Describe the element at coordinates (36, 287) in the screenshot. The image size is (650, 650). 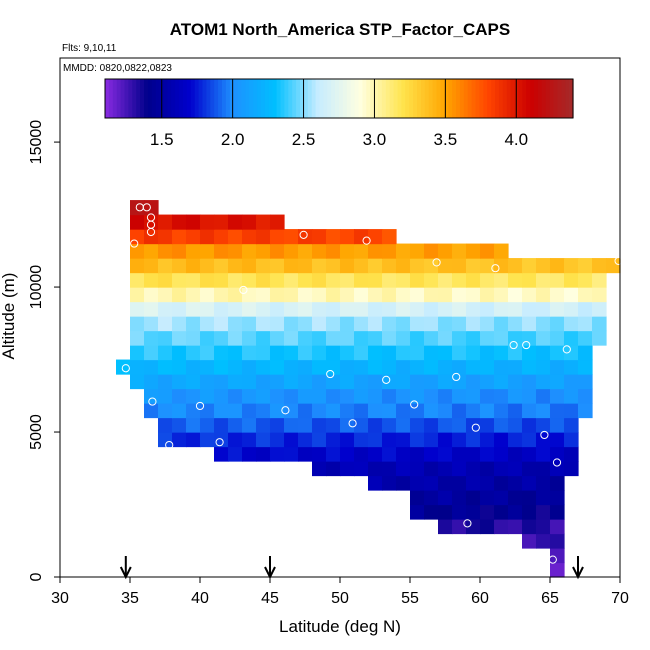
I see `y-tick-label: 10000` at that location.